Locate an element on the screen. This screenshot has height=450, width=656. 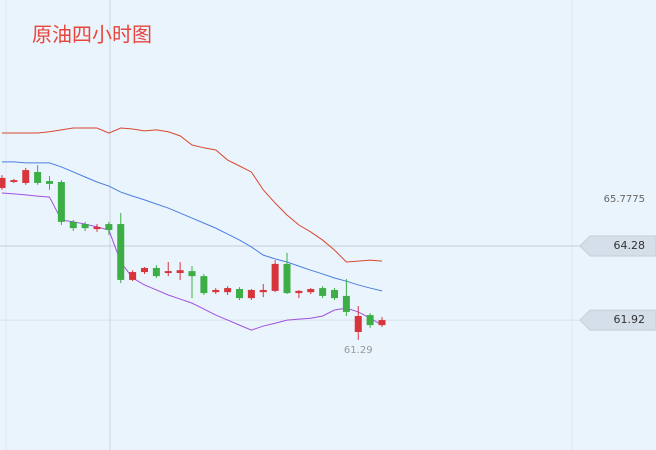
y-tick-label: 65.7775 is located at coordinates (624, 199).